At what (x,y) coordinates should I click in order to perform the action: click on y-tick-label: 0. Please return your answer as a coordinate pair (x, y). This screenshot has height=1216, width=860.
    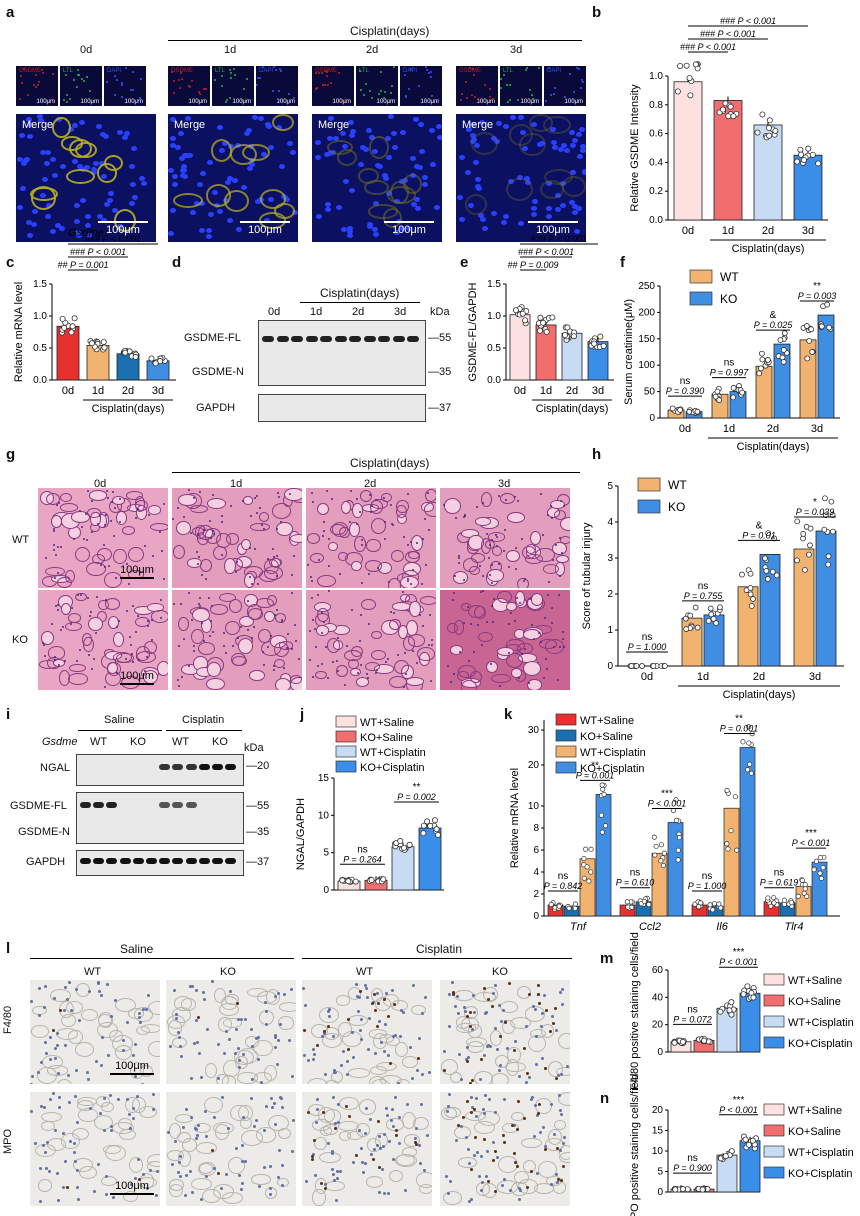
    Looking at the image, I should click on (660, 1192).